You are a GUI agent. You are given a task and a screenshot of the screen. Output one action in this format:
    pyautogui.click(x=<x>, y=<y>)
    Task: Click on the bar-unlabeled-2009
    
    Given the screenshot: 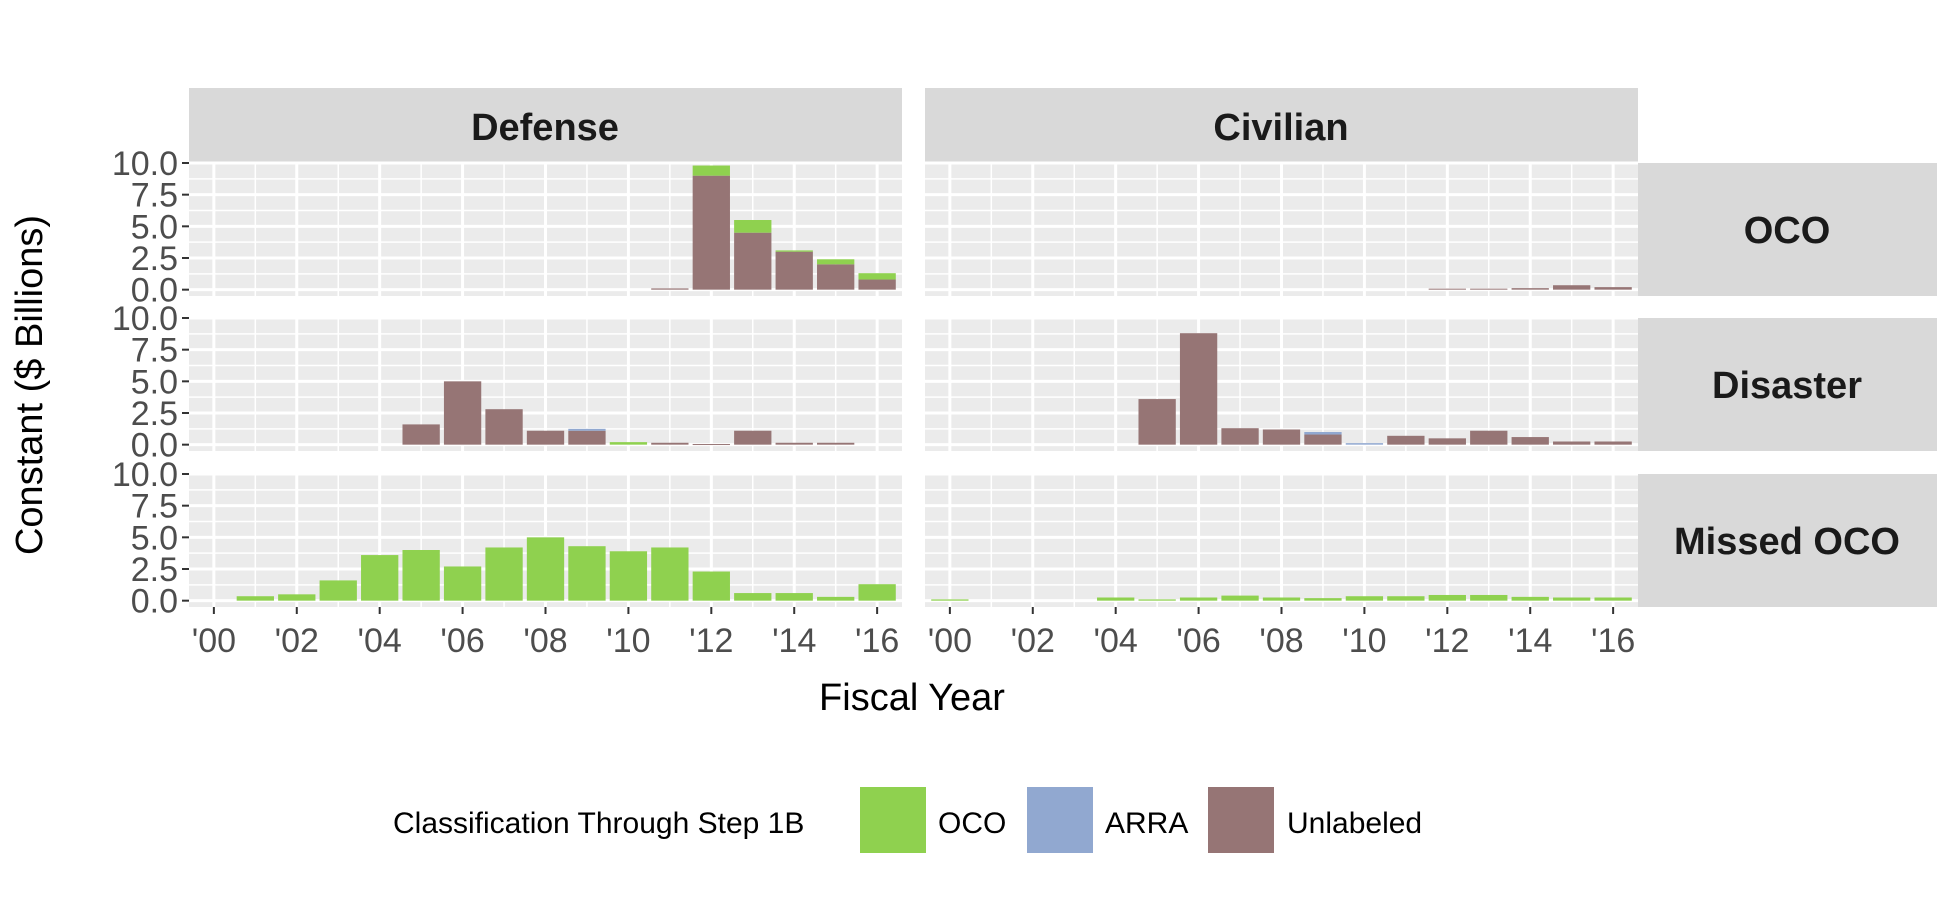 What is the action you would take?
    pyautogui.click(x=1323, y=439)
    